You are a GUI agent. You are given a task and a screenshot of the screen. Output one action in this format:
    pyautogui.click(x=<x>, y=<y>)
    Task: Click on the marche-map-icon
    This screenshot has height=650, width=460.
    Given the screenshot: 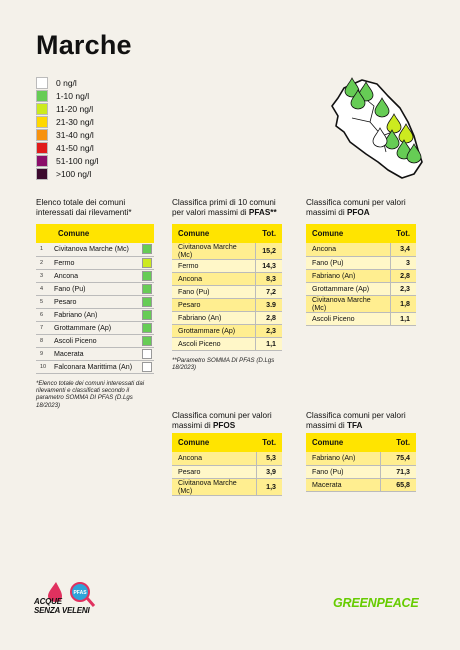 What is the action you would take?
    pyautogui.click(x=377, y=128)
    